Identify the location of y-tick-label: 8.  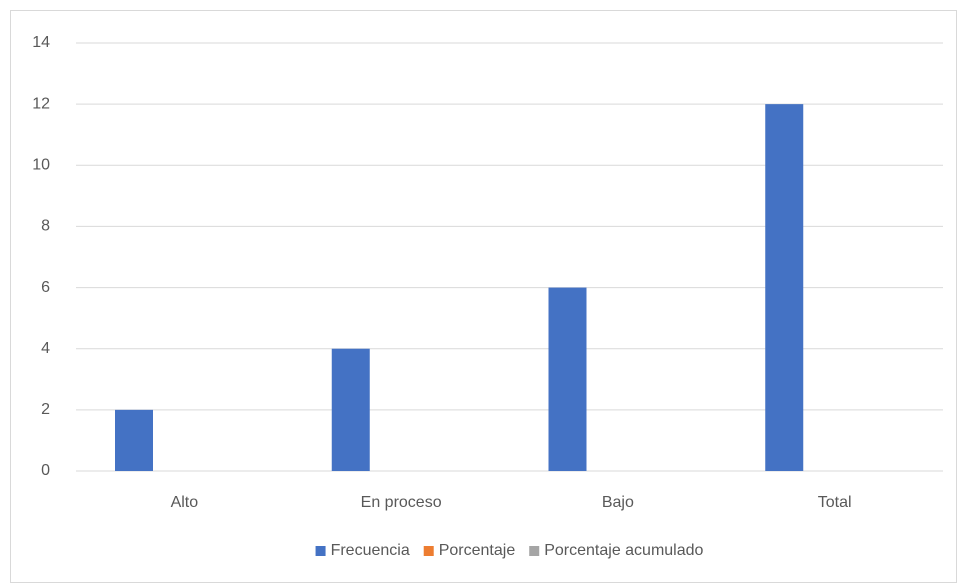
(45, 226).